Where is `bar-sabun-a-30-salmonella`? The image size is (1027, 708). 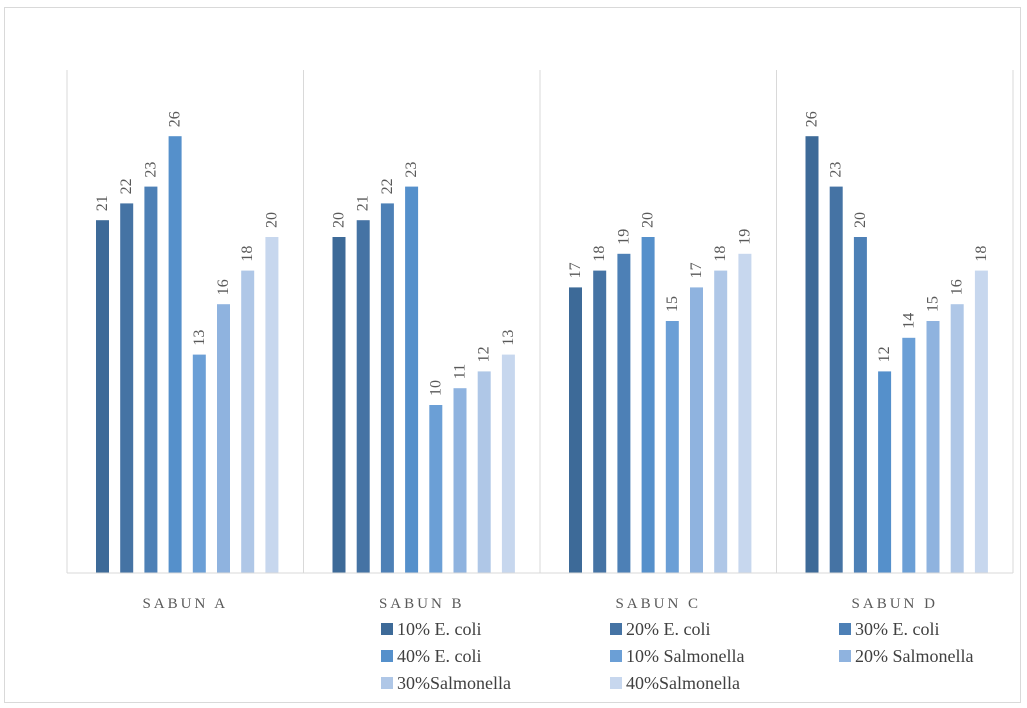
bar-sabun-a-30-salmonella is located at coordinates (247, 422).